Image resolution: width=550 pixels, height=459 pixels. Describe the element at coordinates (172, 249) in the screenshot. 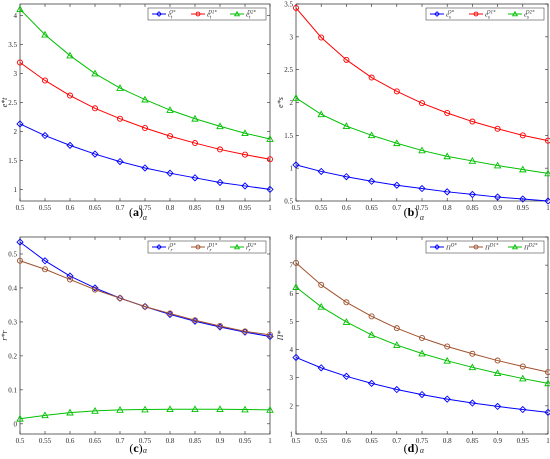

I see `legend-entry: rrO*` at that location.